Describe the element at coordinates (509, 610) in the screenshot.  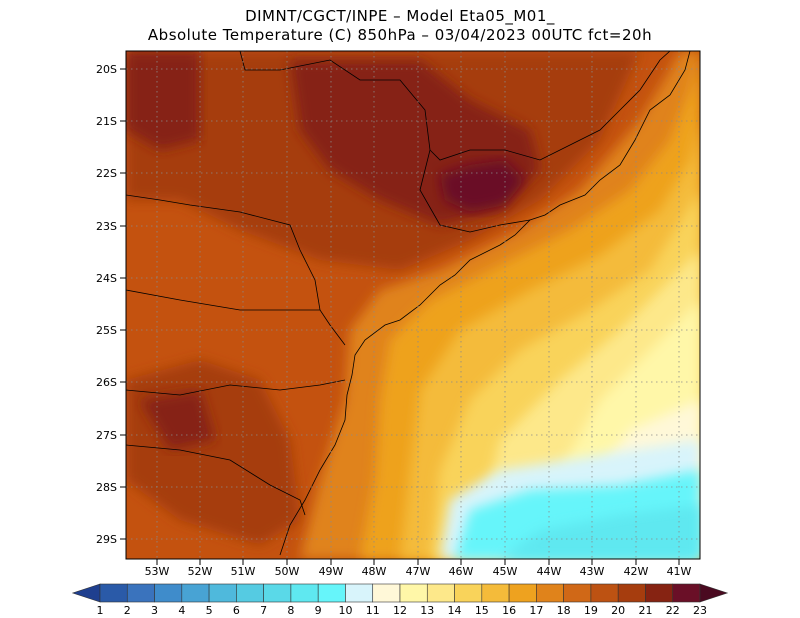
I see `colorbar-label: 16` at that location.